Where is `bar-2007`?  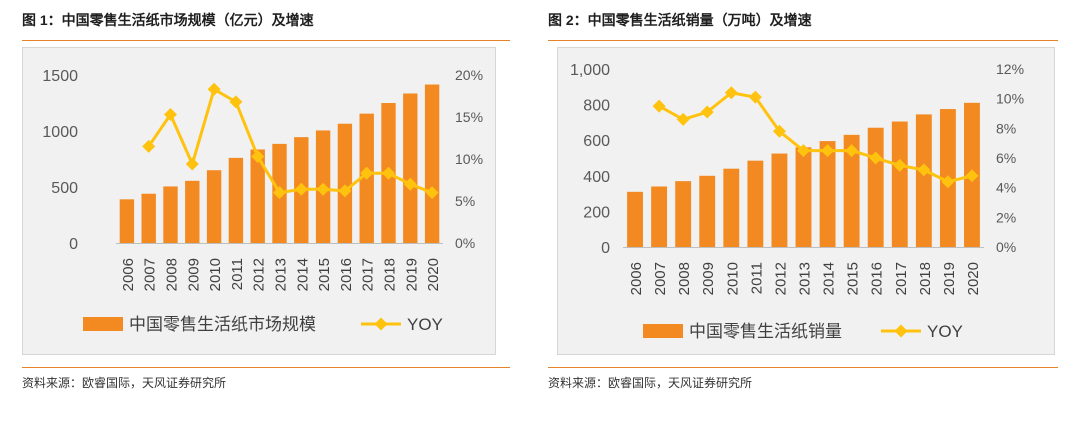
bar-2007 is located at coordinates (148, 218).